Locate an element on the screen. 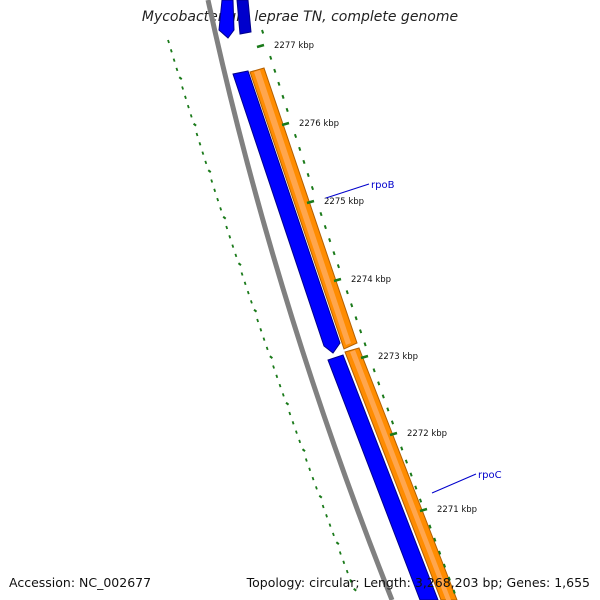  gene-feature-forward-2-highlight is located at coordinates (400, 475).